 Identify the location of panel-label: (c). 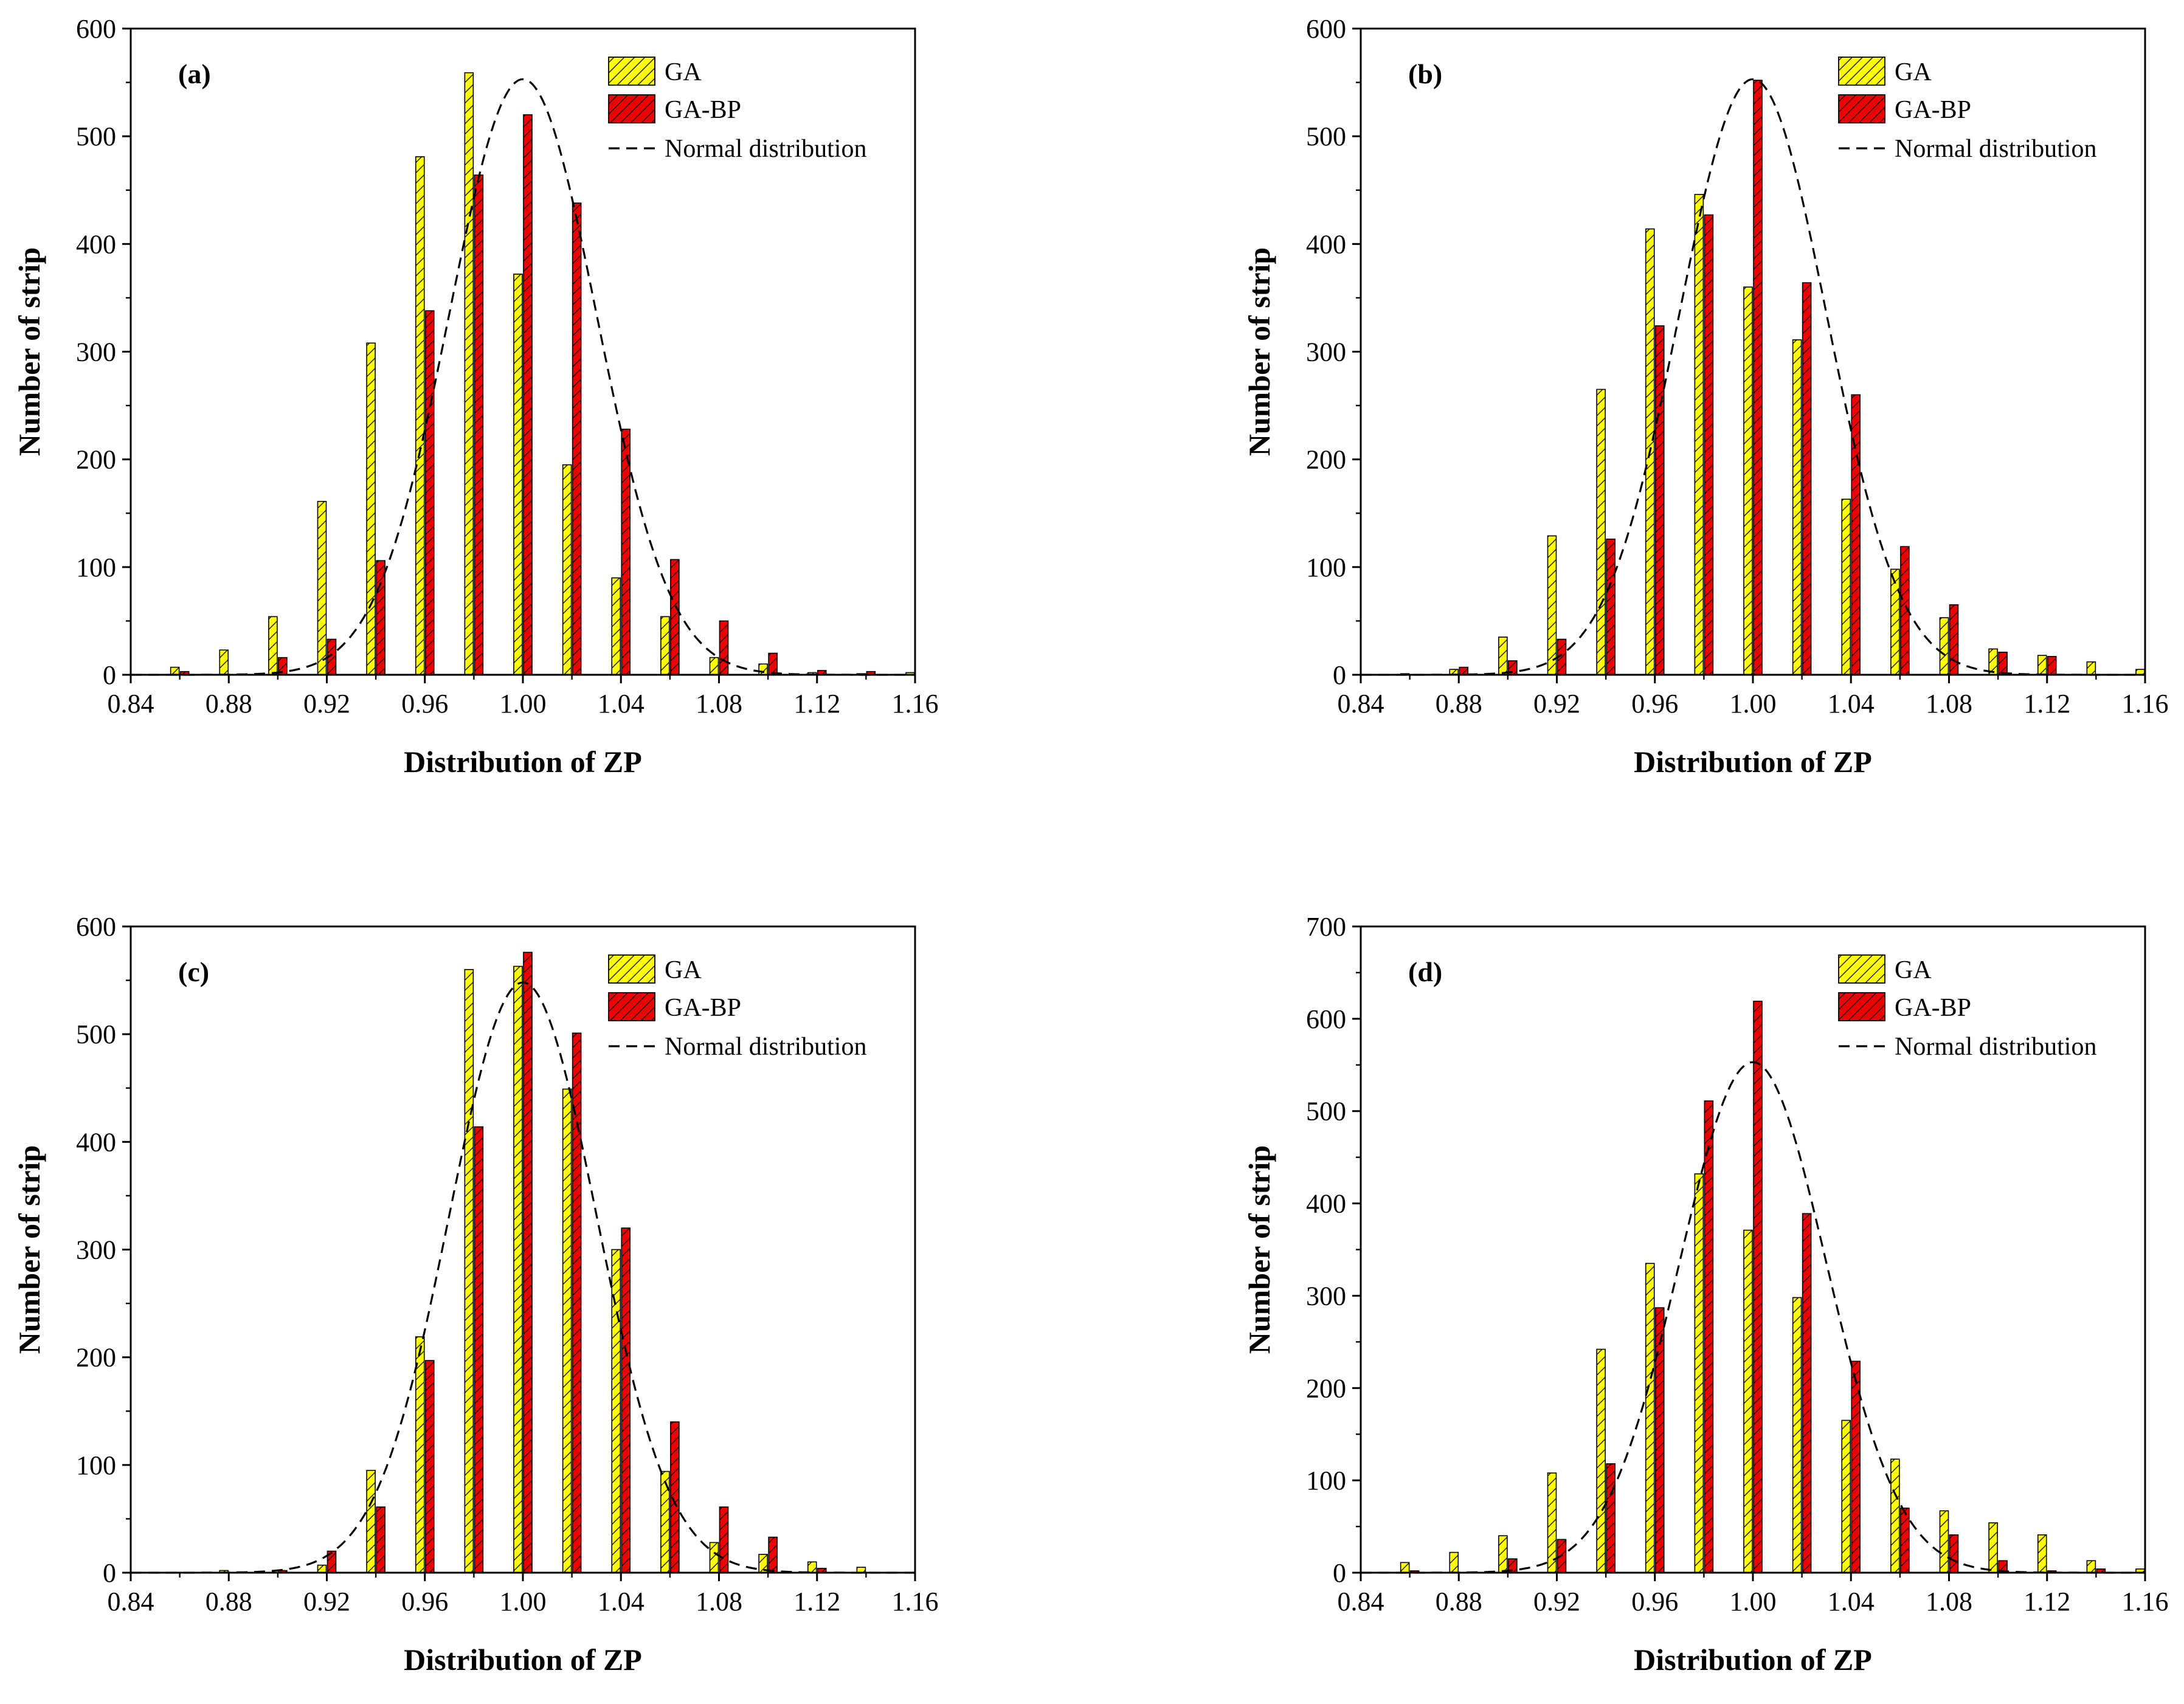
(193, 971).